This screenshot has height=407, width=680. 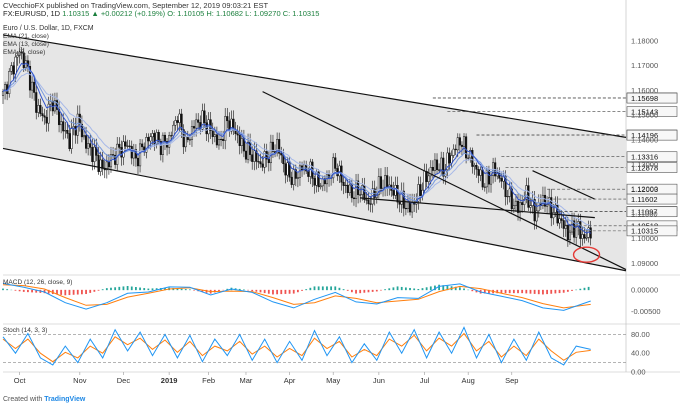 I want to click on stoch-d-line, so click(x=296, y=347).